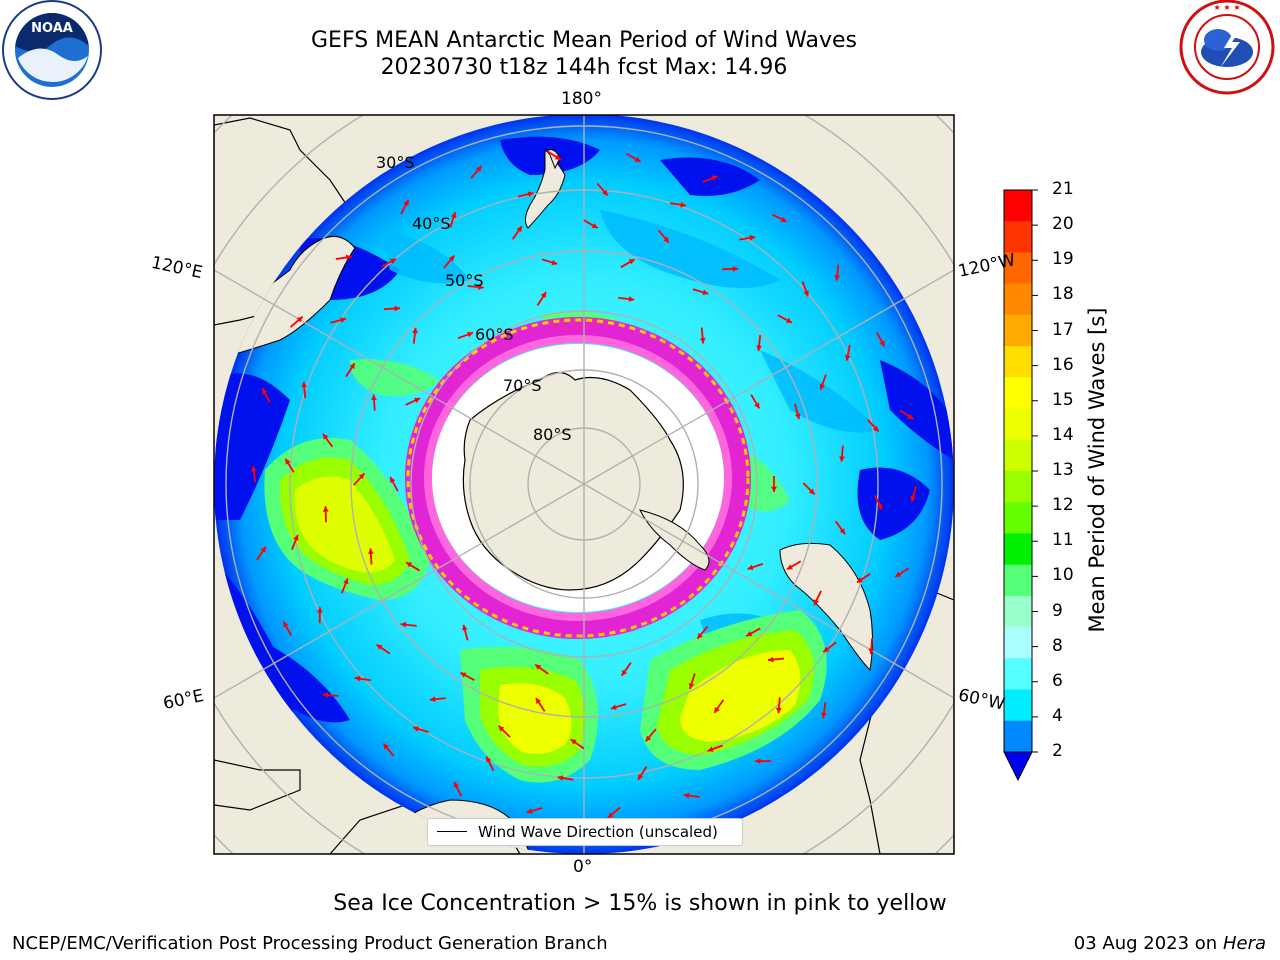 Image resolution: width=1280 pixels, height=960 pixels. What do you see at coordinates (1063, 189) in the screenshot?
I see `colorbar-tick-label: 21` at bounding box center [1063, 189].